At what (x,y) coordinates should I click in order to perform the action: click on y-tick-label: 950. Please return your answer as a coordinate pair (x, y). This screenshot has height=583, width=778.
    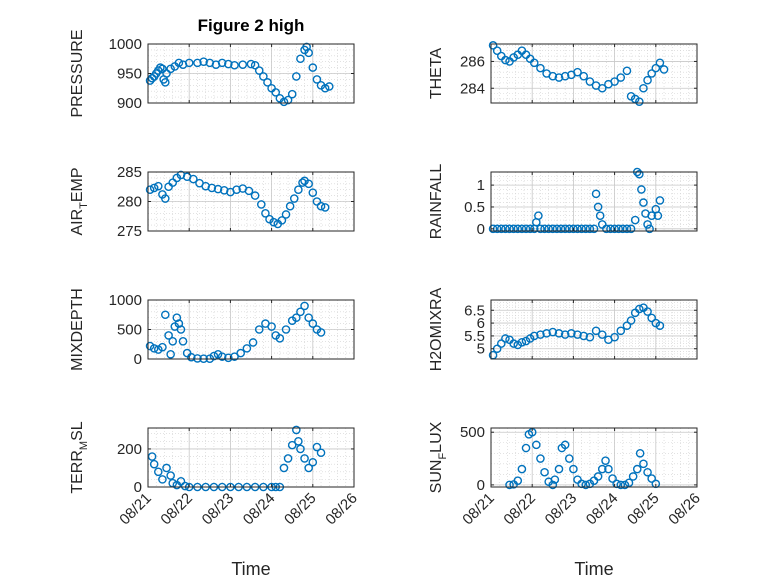
    Looking at the image, I should click on (129, 74).